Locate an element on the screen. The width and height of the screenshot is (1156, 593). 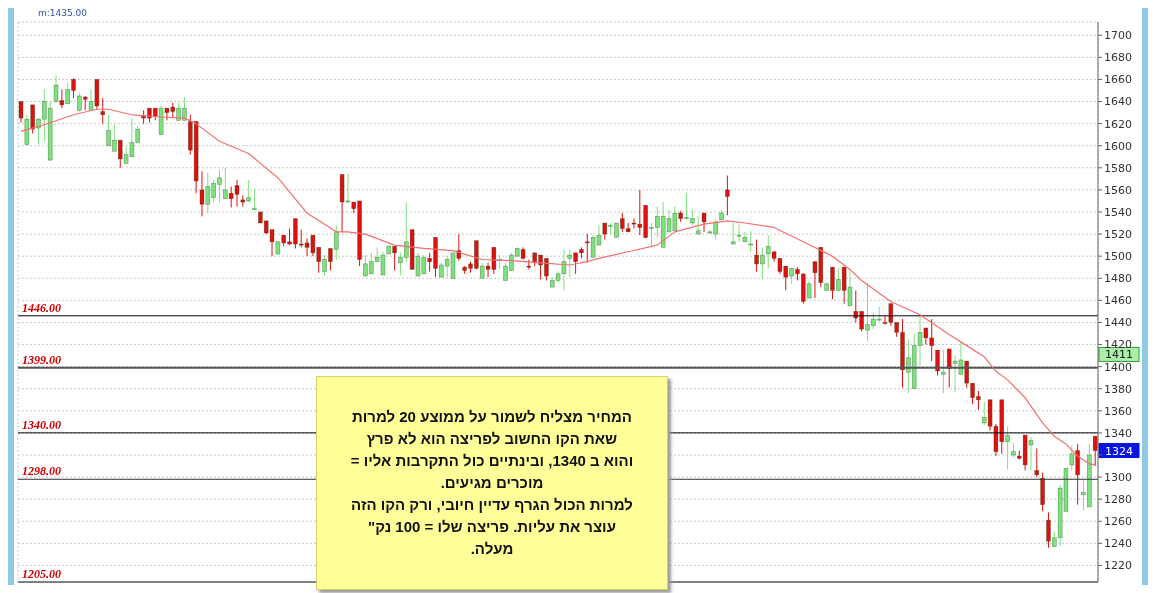
note-box: המחיר מצליח לשמור על ממוצע 20 למרות שאת הקו החשוב לפריצה הוא לא פרץ והוא ב 1340, ובינתיים כול התקרבות אליו = מוכרים מגיעים. למרות הכול הגרף עדיין חיובי, ורק הקו הזה עוצר את עליות. פריצה שלו = 100 נק" מעלה. is located at coordinates (492, 483).